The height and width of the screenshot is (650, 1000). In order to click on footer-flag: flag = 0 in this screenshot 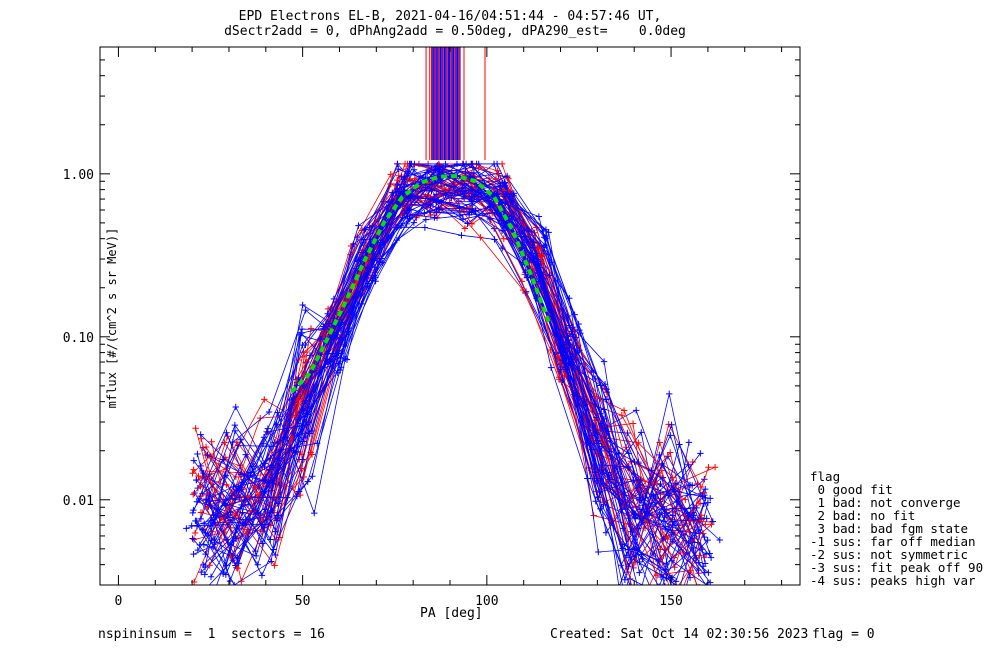, I will do `click(843, 634)`.